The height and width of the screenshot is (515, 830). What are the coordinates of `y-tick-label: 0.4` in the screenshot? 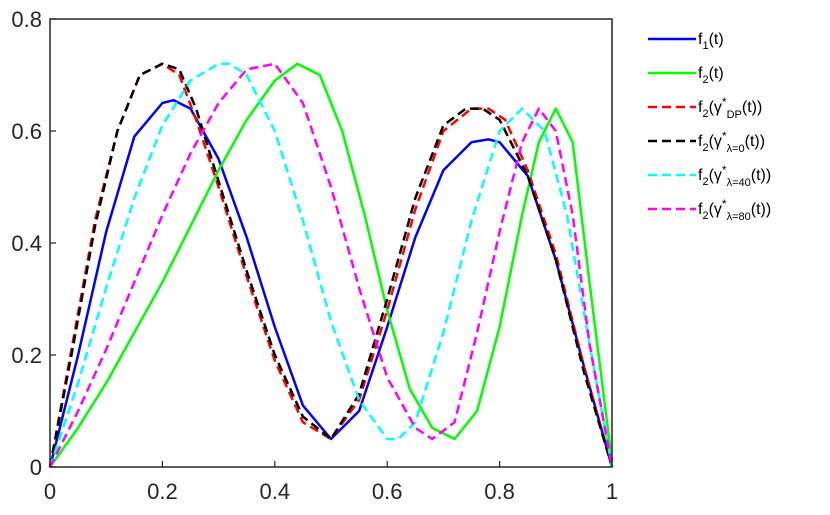 It's located at (26, 243).